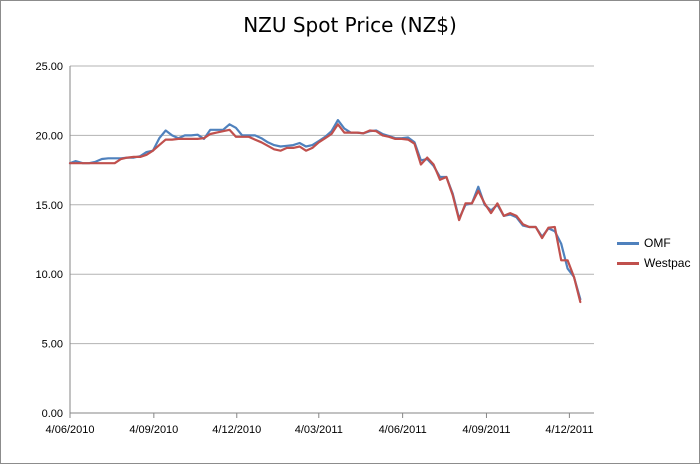 Image resolution: width=700 pixels, height=464 pixels. I want to click on y-tick-label: 0.00, so click(52, 414).